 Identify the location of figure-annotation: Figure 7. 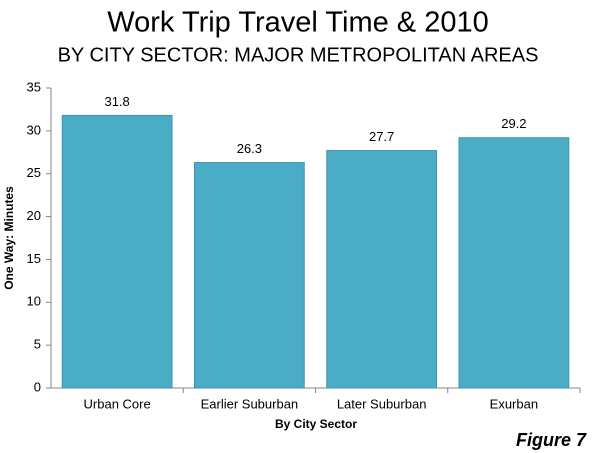
(551, 440).